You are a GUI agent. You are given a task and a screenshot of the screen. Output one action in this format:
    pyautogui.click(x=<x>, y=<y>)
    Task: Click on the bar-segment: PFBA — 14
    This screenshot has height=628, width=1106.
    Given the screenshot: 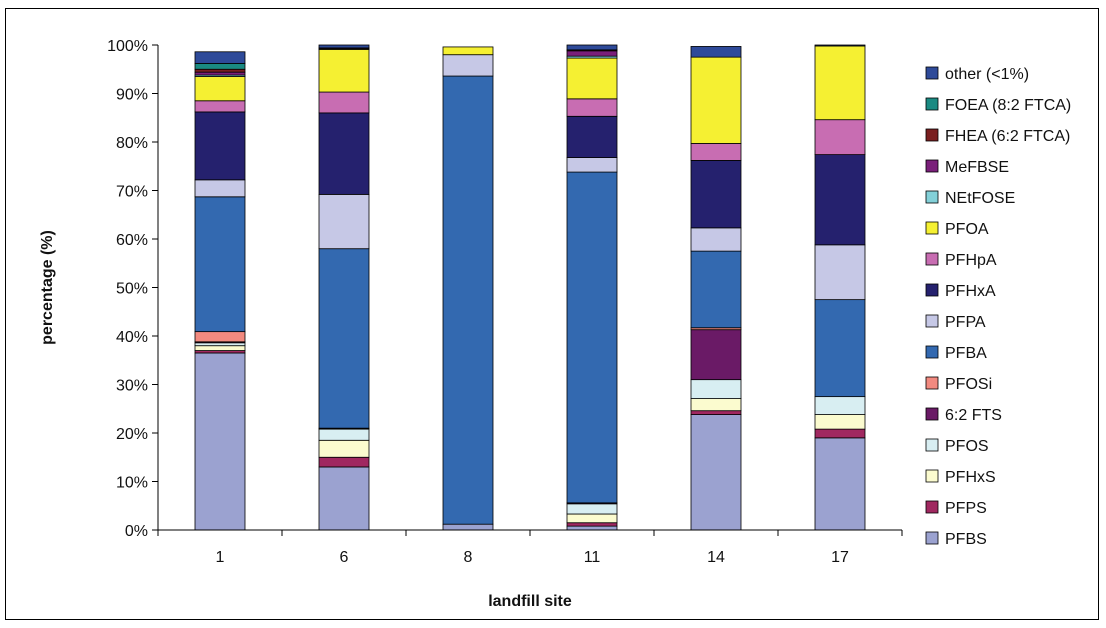 What is the action you would take?
    pyautogui.click(x=716, y=289)
    